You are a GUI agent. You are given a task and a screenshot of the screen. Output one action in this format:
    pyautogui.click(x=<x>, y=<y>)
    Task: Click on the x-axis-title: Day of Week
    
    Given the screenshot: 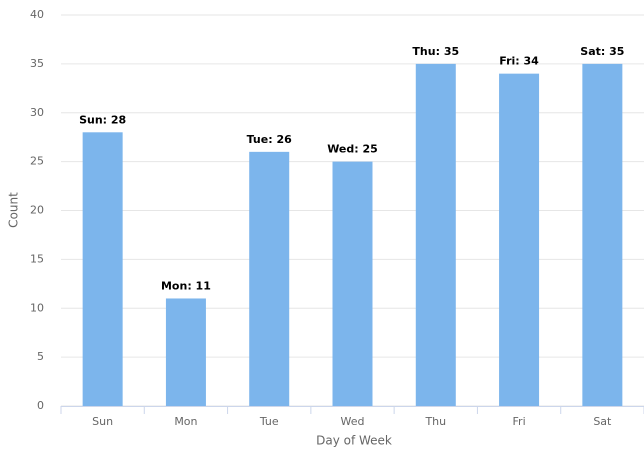 What is the action you would take?
    pyautogui.click(x=354, y=441)
    